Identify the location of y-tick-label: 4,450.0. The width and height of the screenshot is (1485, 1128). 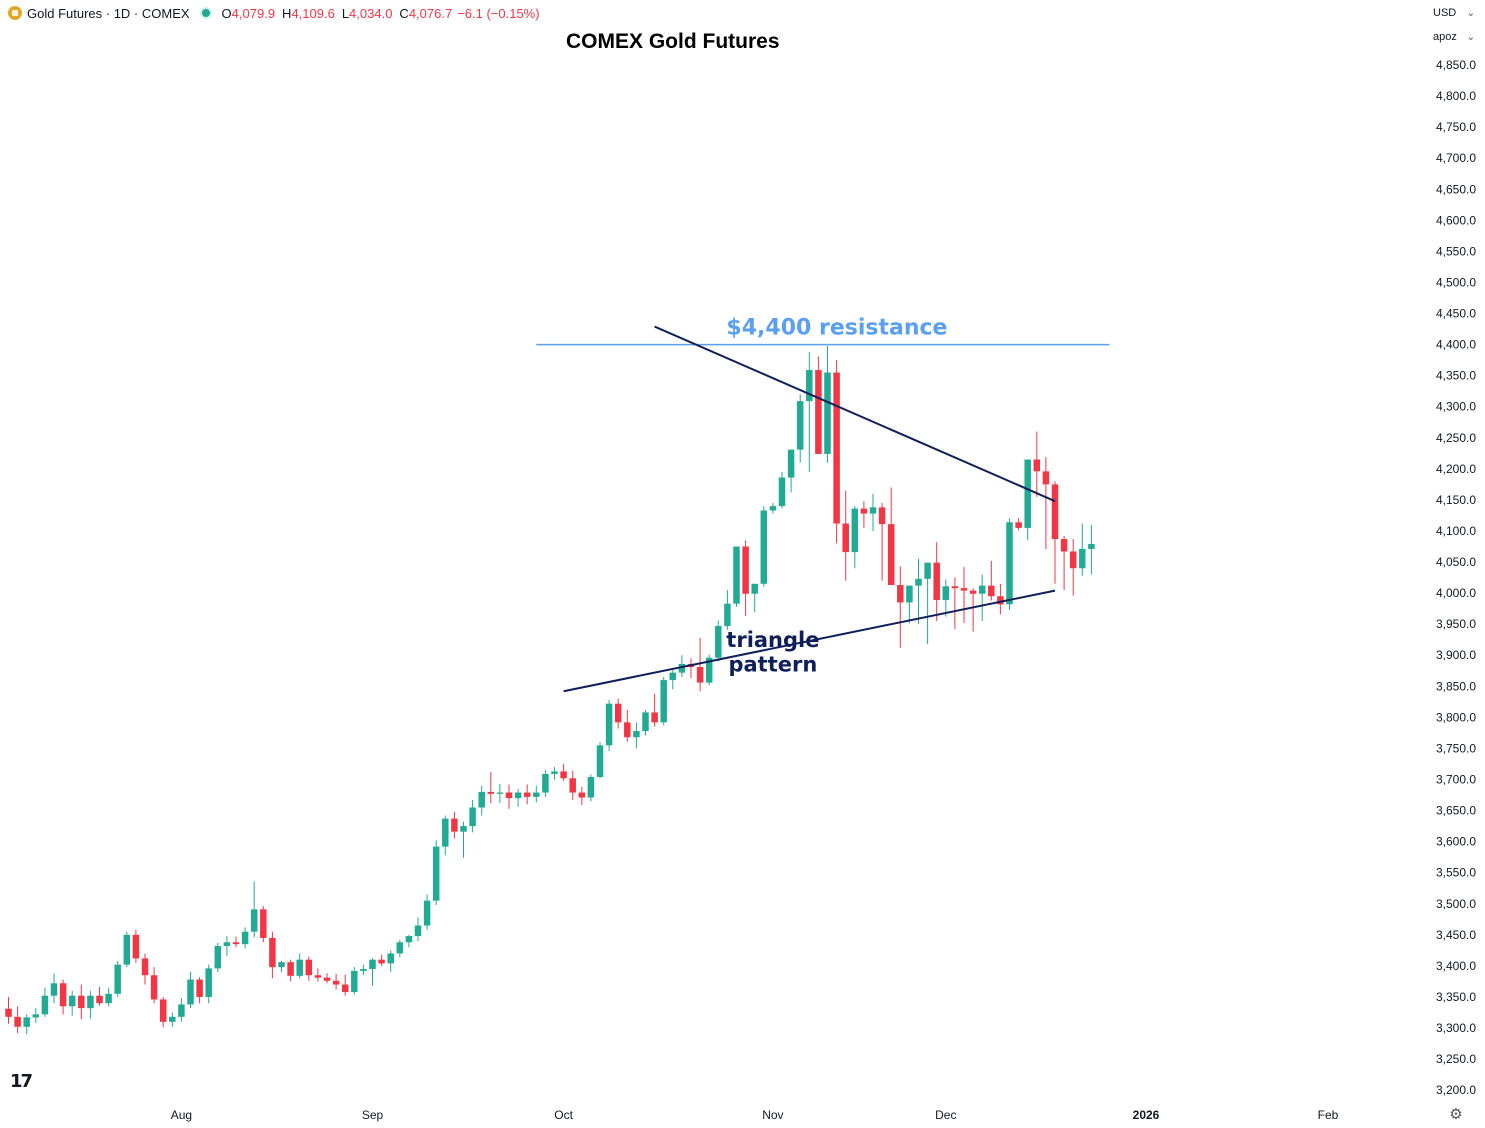
(1456, 314).